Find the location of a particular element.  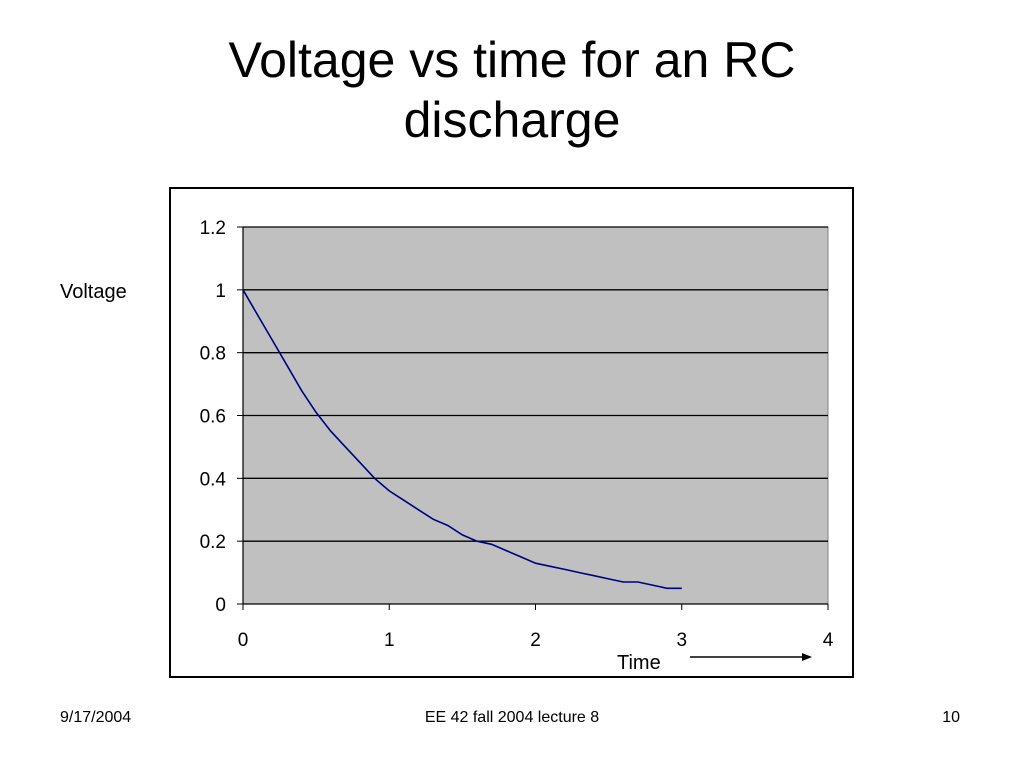

y-tick-label-1: 0.2 is located at coordinates (213, 542).